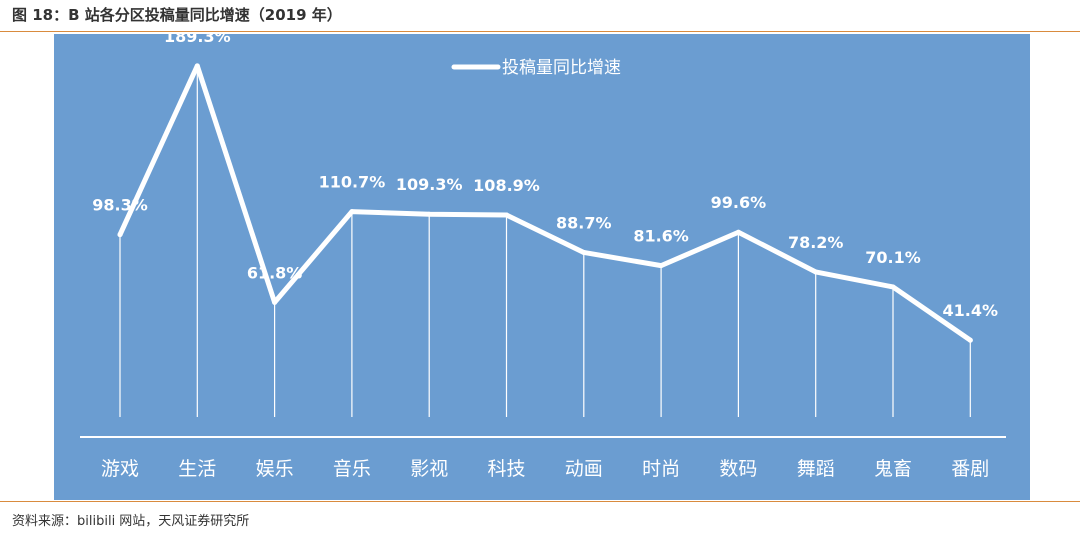 This screenshot has width=1080, height=536. What do you see at coordinates (970, 469) in the screenshot?
I see `x-tick-label: 番剧` at bounding box center [970, 469].